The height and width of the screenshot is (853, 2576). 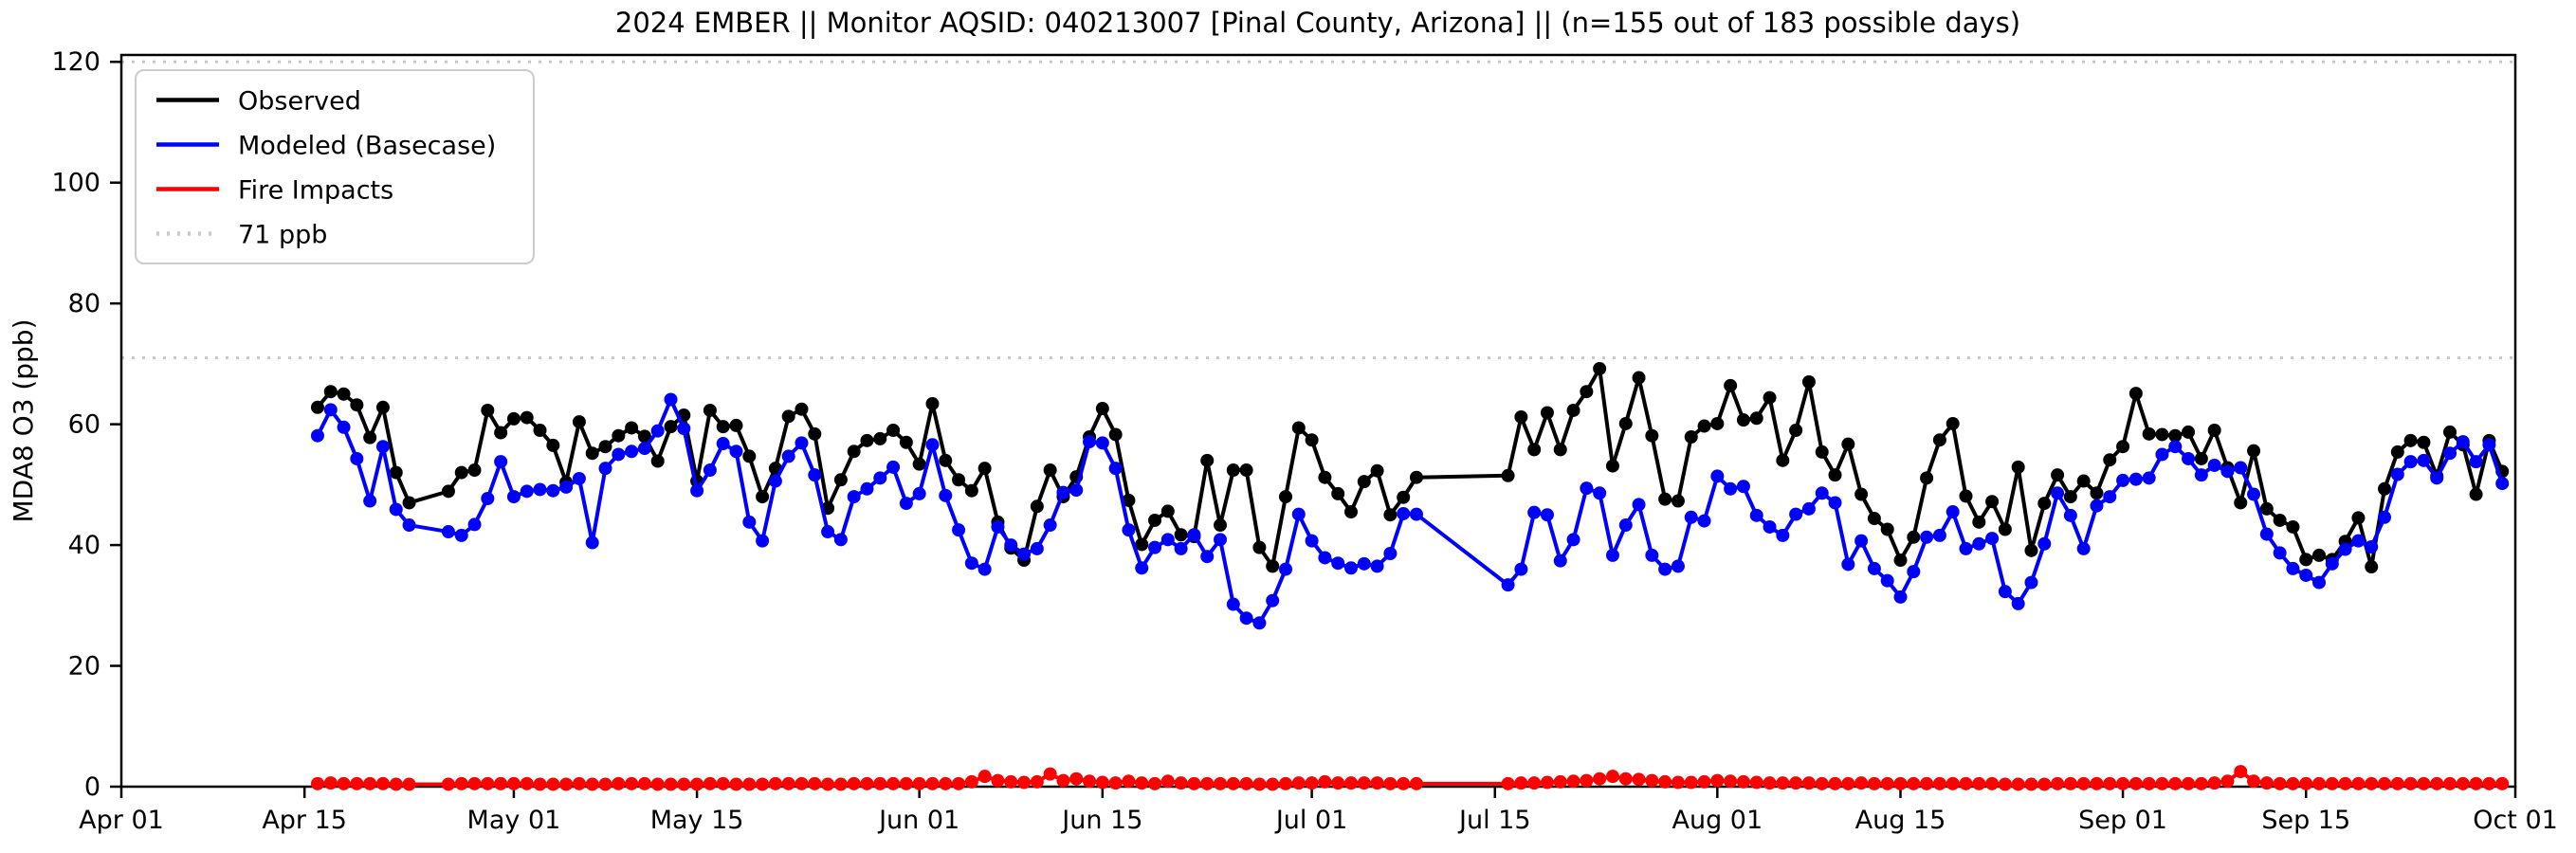 What do you see at coordinates (92, 787) in the screenshot?
I see `y-tick-label: 0` at bounding box center [92, 787].